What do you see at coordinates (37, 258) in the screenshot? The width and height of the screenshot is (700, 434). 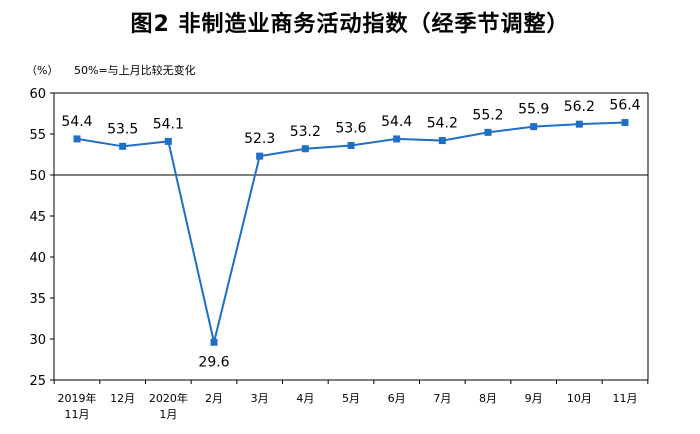 I see `y-tick-label: 40` at bounding box center [37, 258].